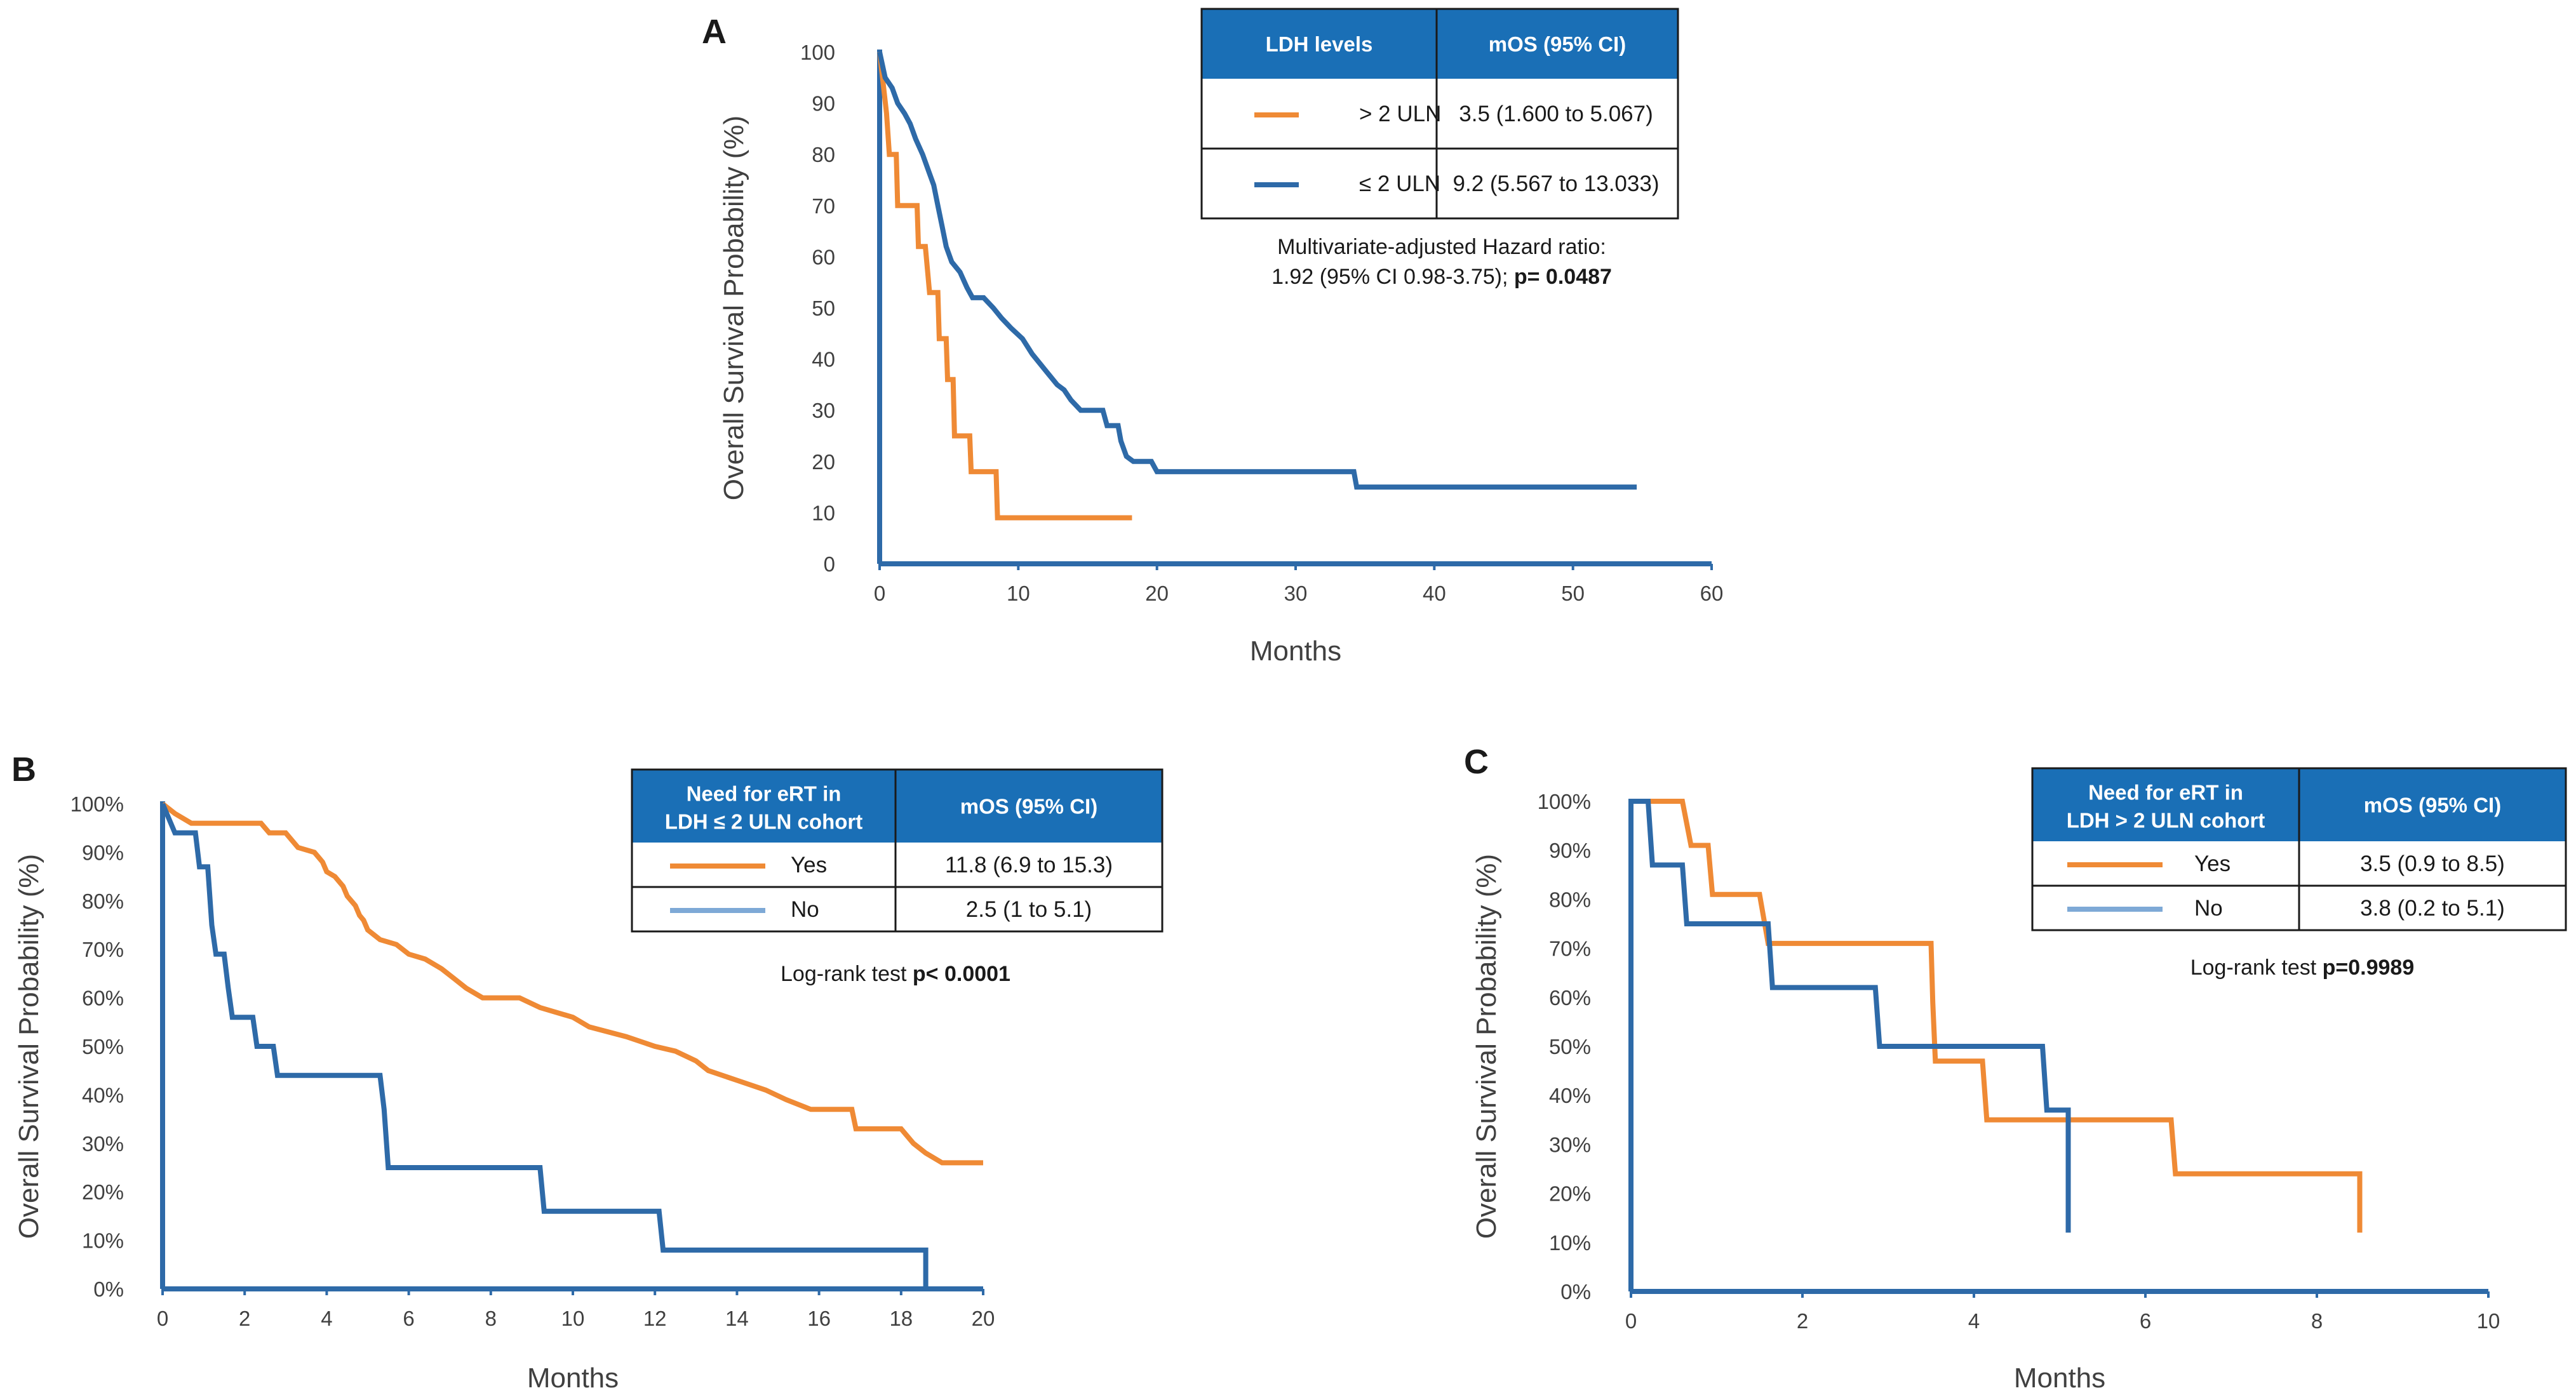 This screenshot has width=2576, height=1400. Describe the element at coordinates (1434, 593) in the screenshot. I see `x-tick-label: 40` at that location.